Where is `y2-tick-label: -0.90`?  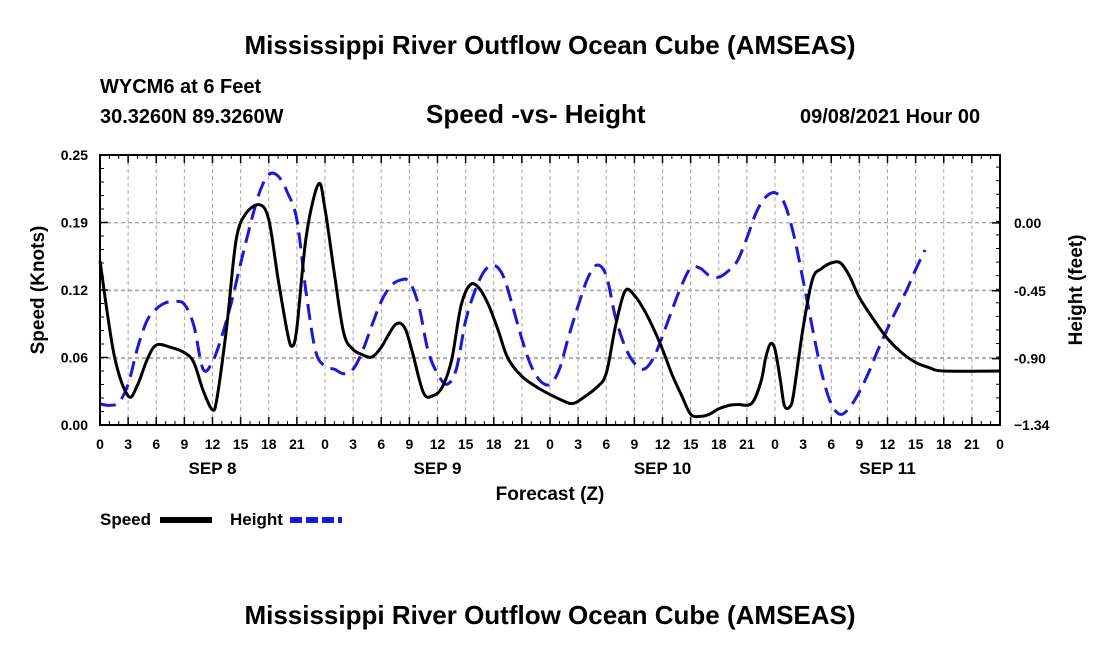
y2-tick-label: -0.90 is located at coordinates (1030, 359).